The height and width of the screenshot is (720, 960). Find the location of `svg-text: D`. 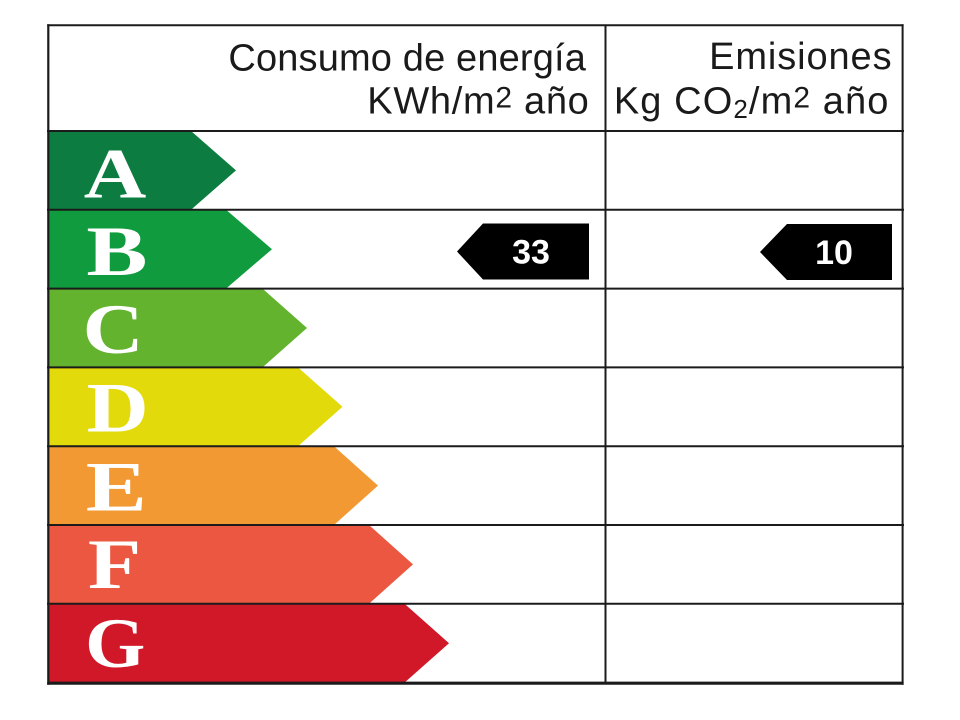

svg-text: D is located at coordinates (118, 408).